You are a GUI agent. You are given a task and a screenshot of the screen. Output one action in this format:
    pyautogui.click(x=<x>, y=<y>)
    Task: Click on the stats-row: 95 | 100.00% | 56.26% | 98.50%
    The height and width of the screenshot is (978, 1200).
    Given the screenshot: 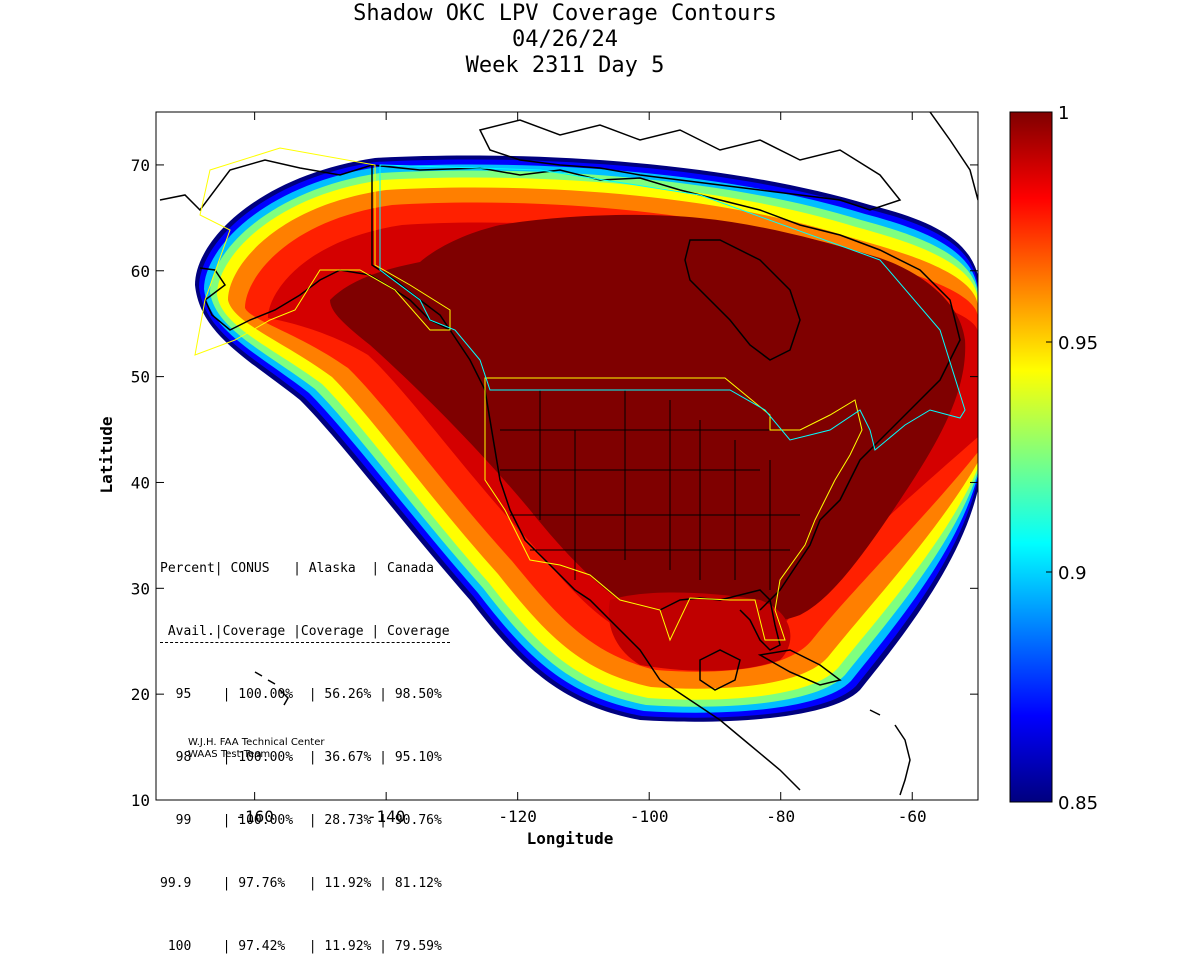 What is the action you would take?
    pyautogui.click(x=308, y=694)
    